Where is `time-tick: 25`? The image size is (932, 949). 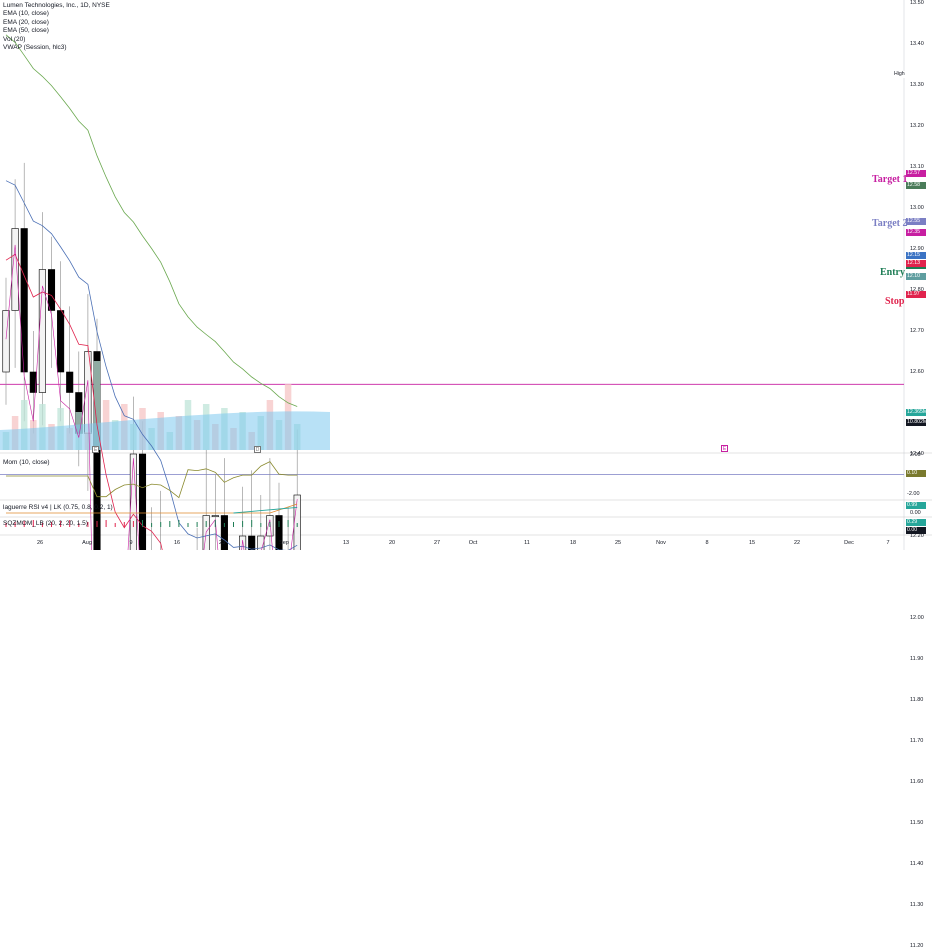 time-tick: 25 is located at coordinates (618, 543).